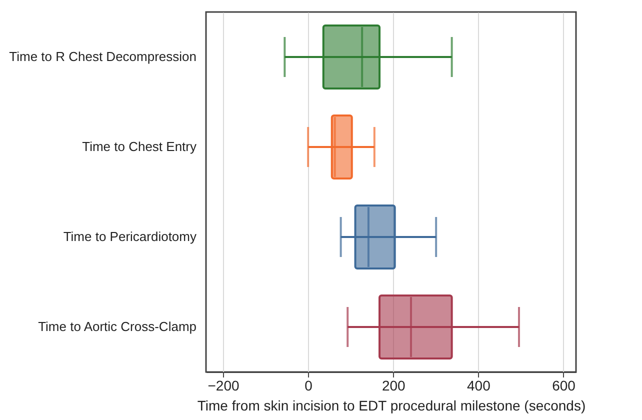 The width and height of the screenshot is (642, 420). What do you see at coordinates (130, 236) in the screenshot?
I see `y-tick-label: Time to Pericardiotomy` at bounding box center [130, 236].